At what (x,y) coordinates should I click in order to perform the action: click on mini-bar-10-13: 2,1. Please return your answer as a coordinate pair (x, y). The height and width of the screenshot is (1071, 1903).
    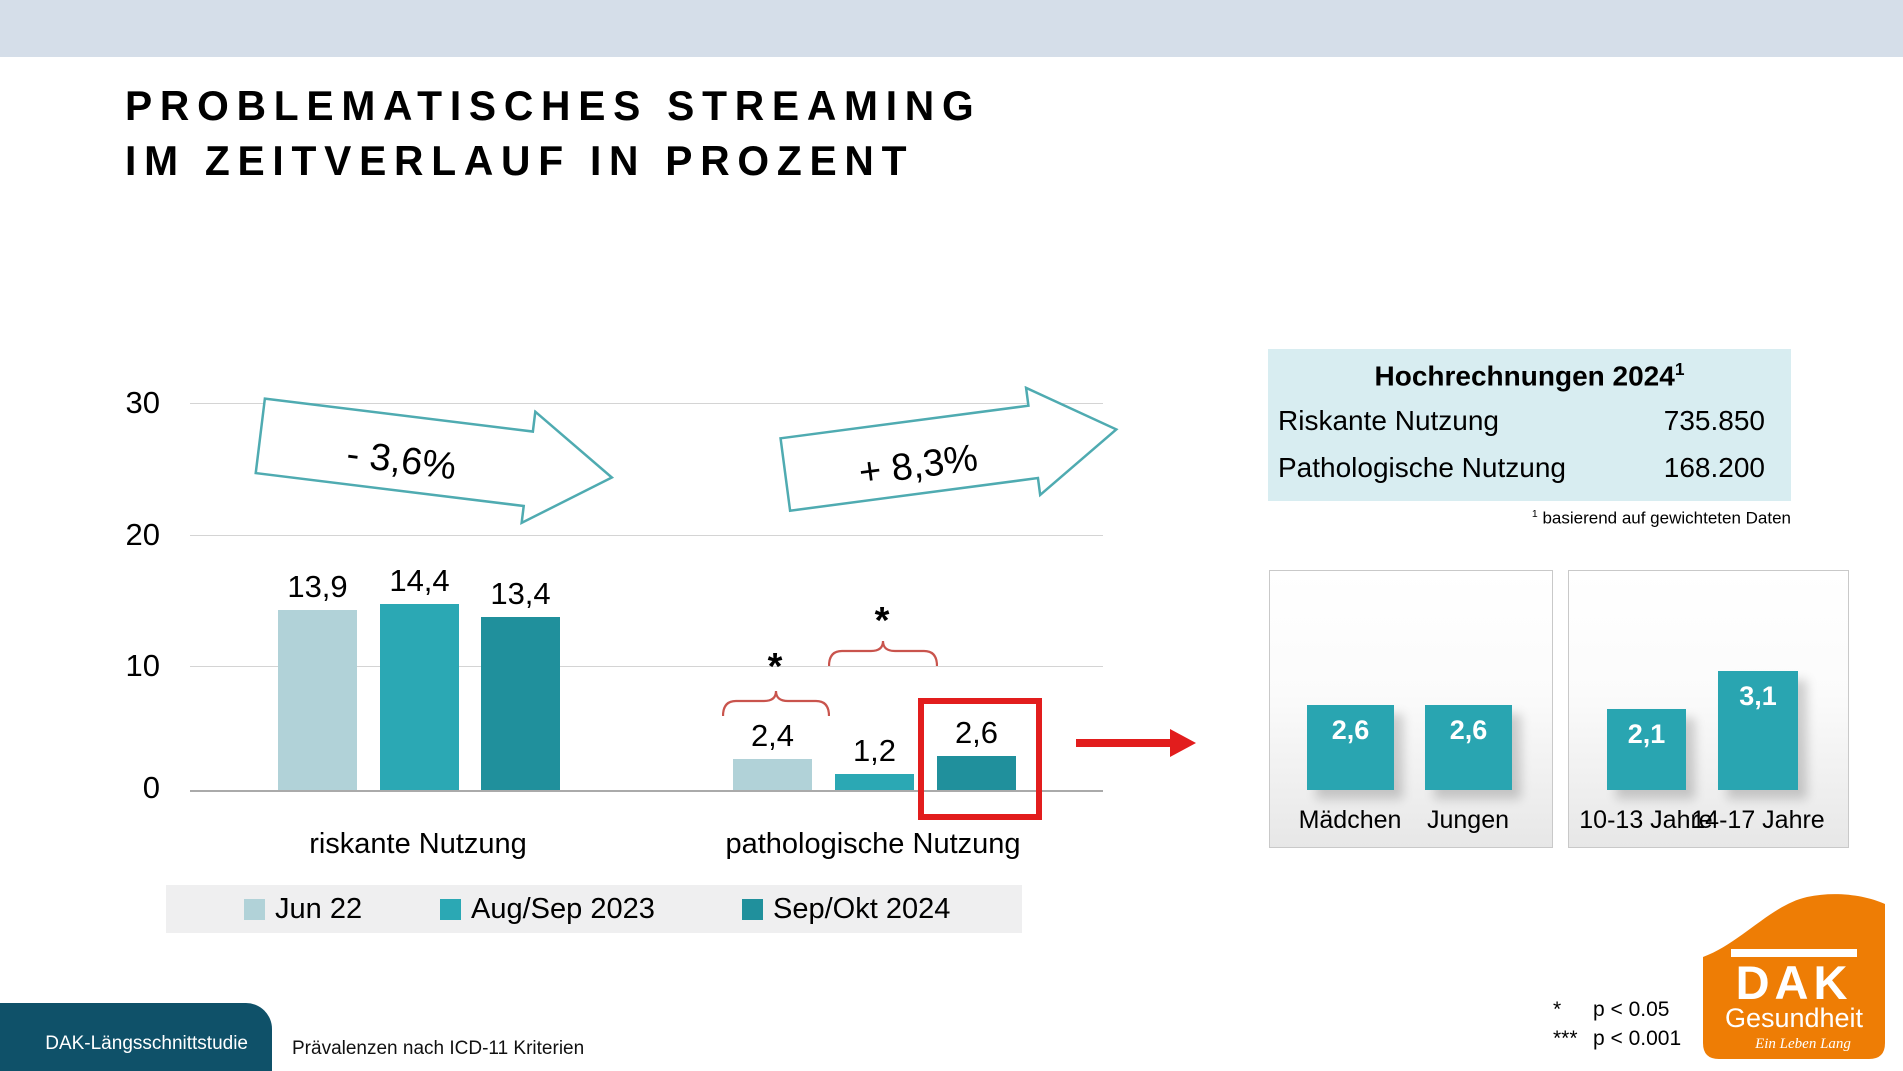
    Looking at the image, I should click on (1646, 749).